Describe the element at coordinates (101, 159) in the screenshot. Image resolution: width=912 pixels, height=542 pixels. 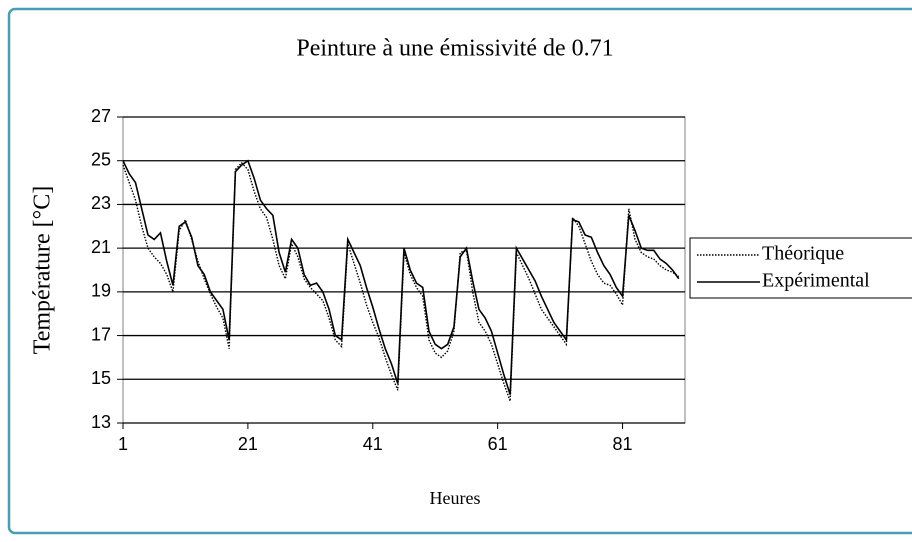
I see `y-tick-label: 25` at that location.